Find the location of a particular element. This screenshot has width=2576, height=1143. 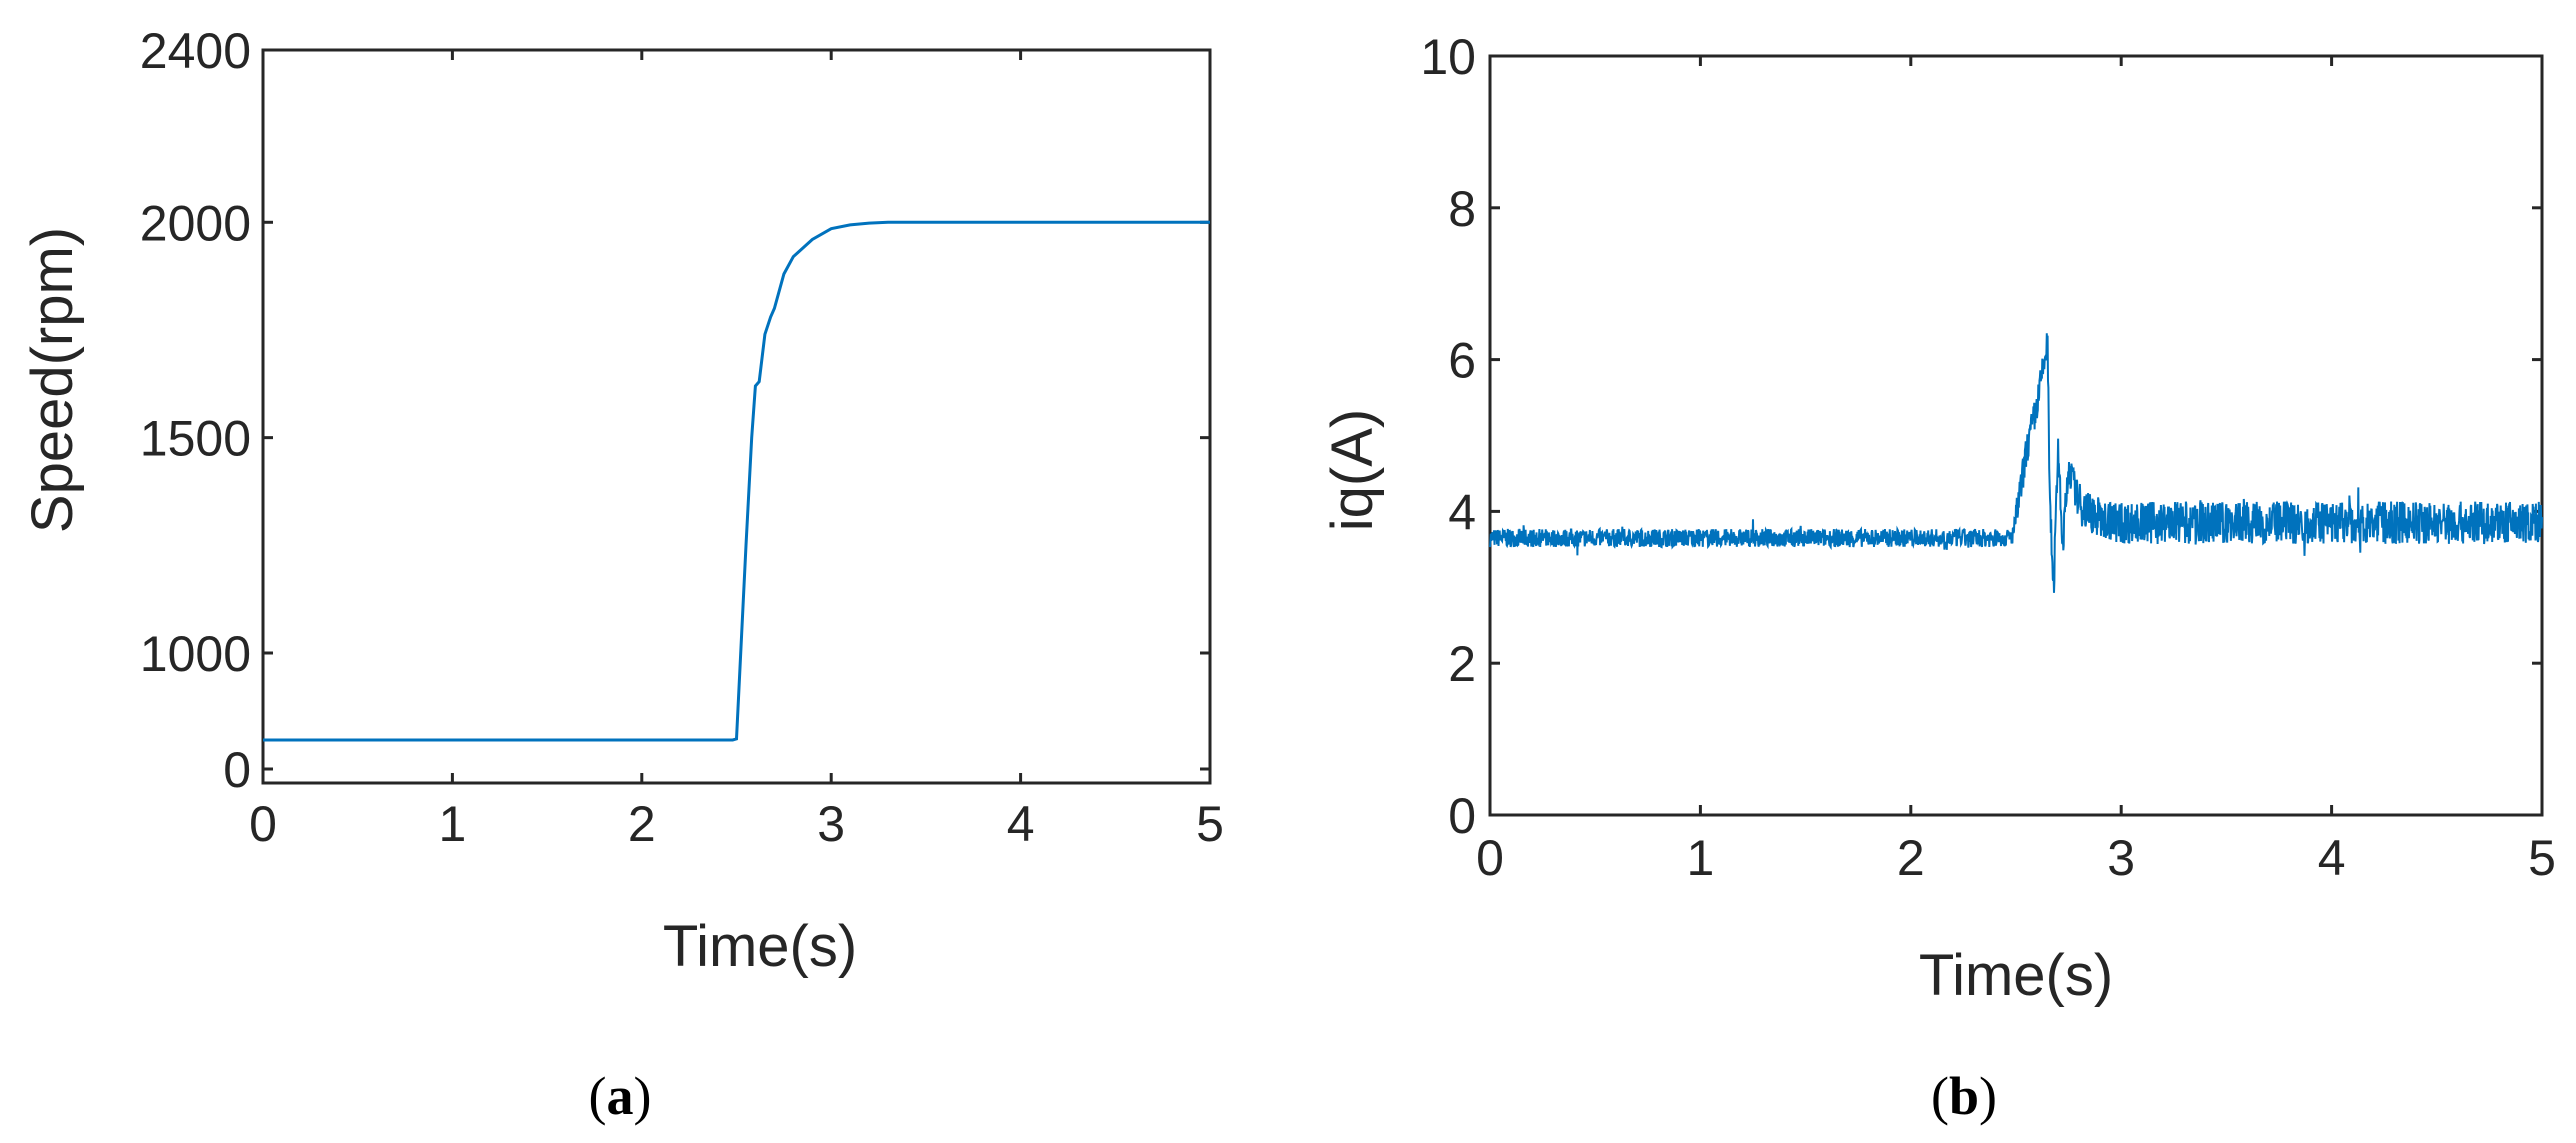

iq-y-tick-label: 2 is located at coordinates (1462, 664).